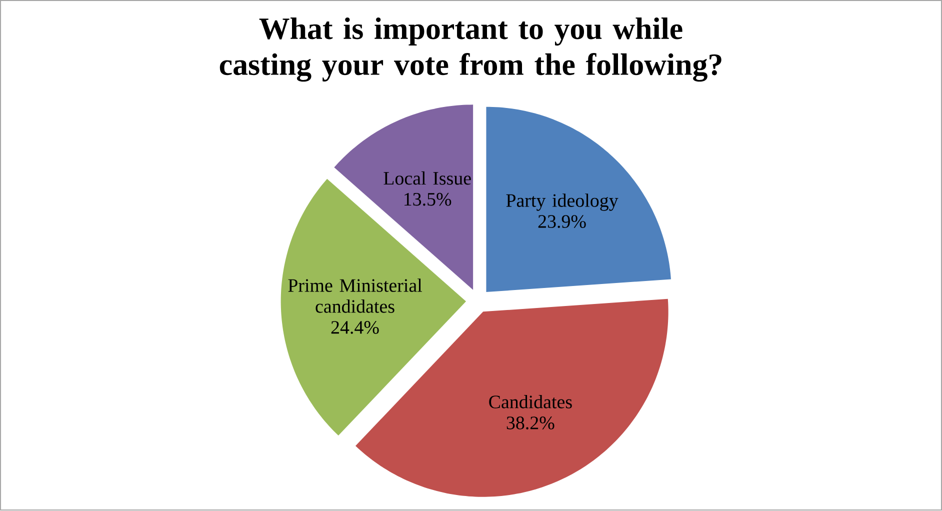 The image size is (942, 511). What do you see at coordinates (530, 423) in the screenshot?
I see `data-label: 38.2%` at bounding box center [530, 423].